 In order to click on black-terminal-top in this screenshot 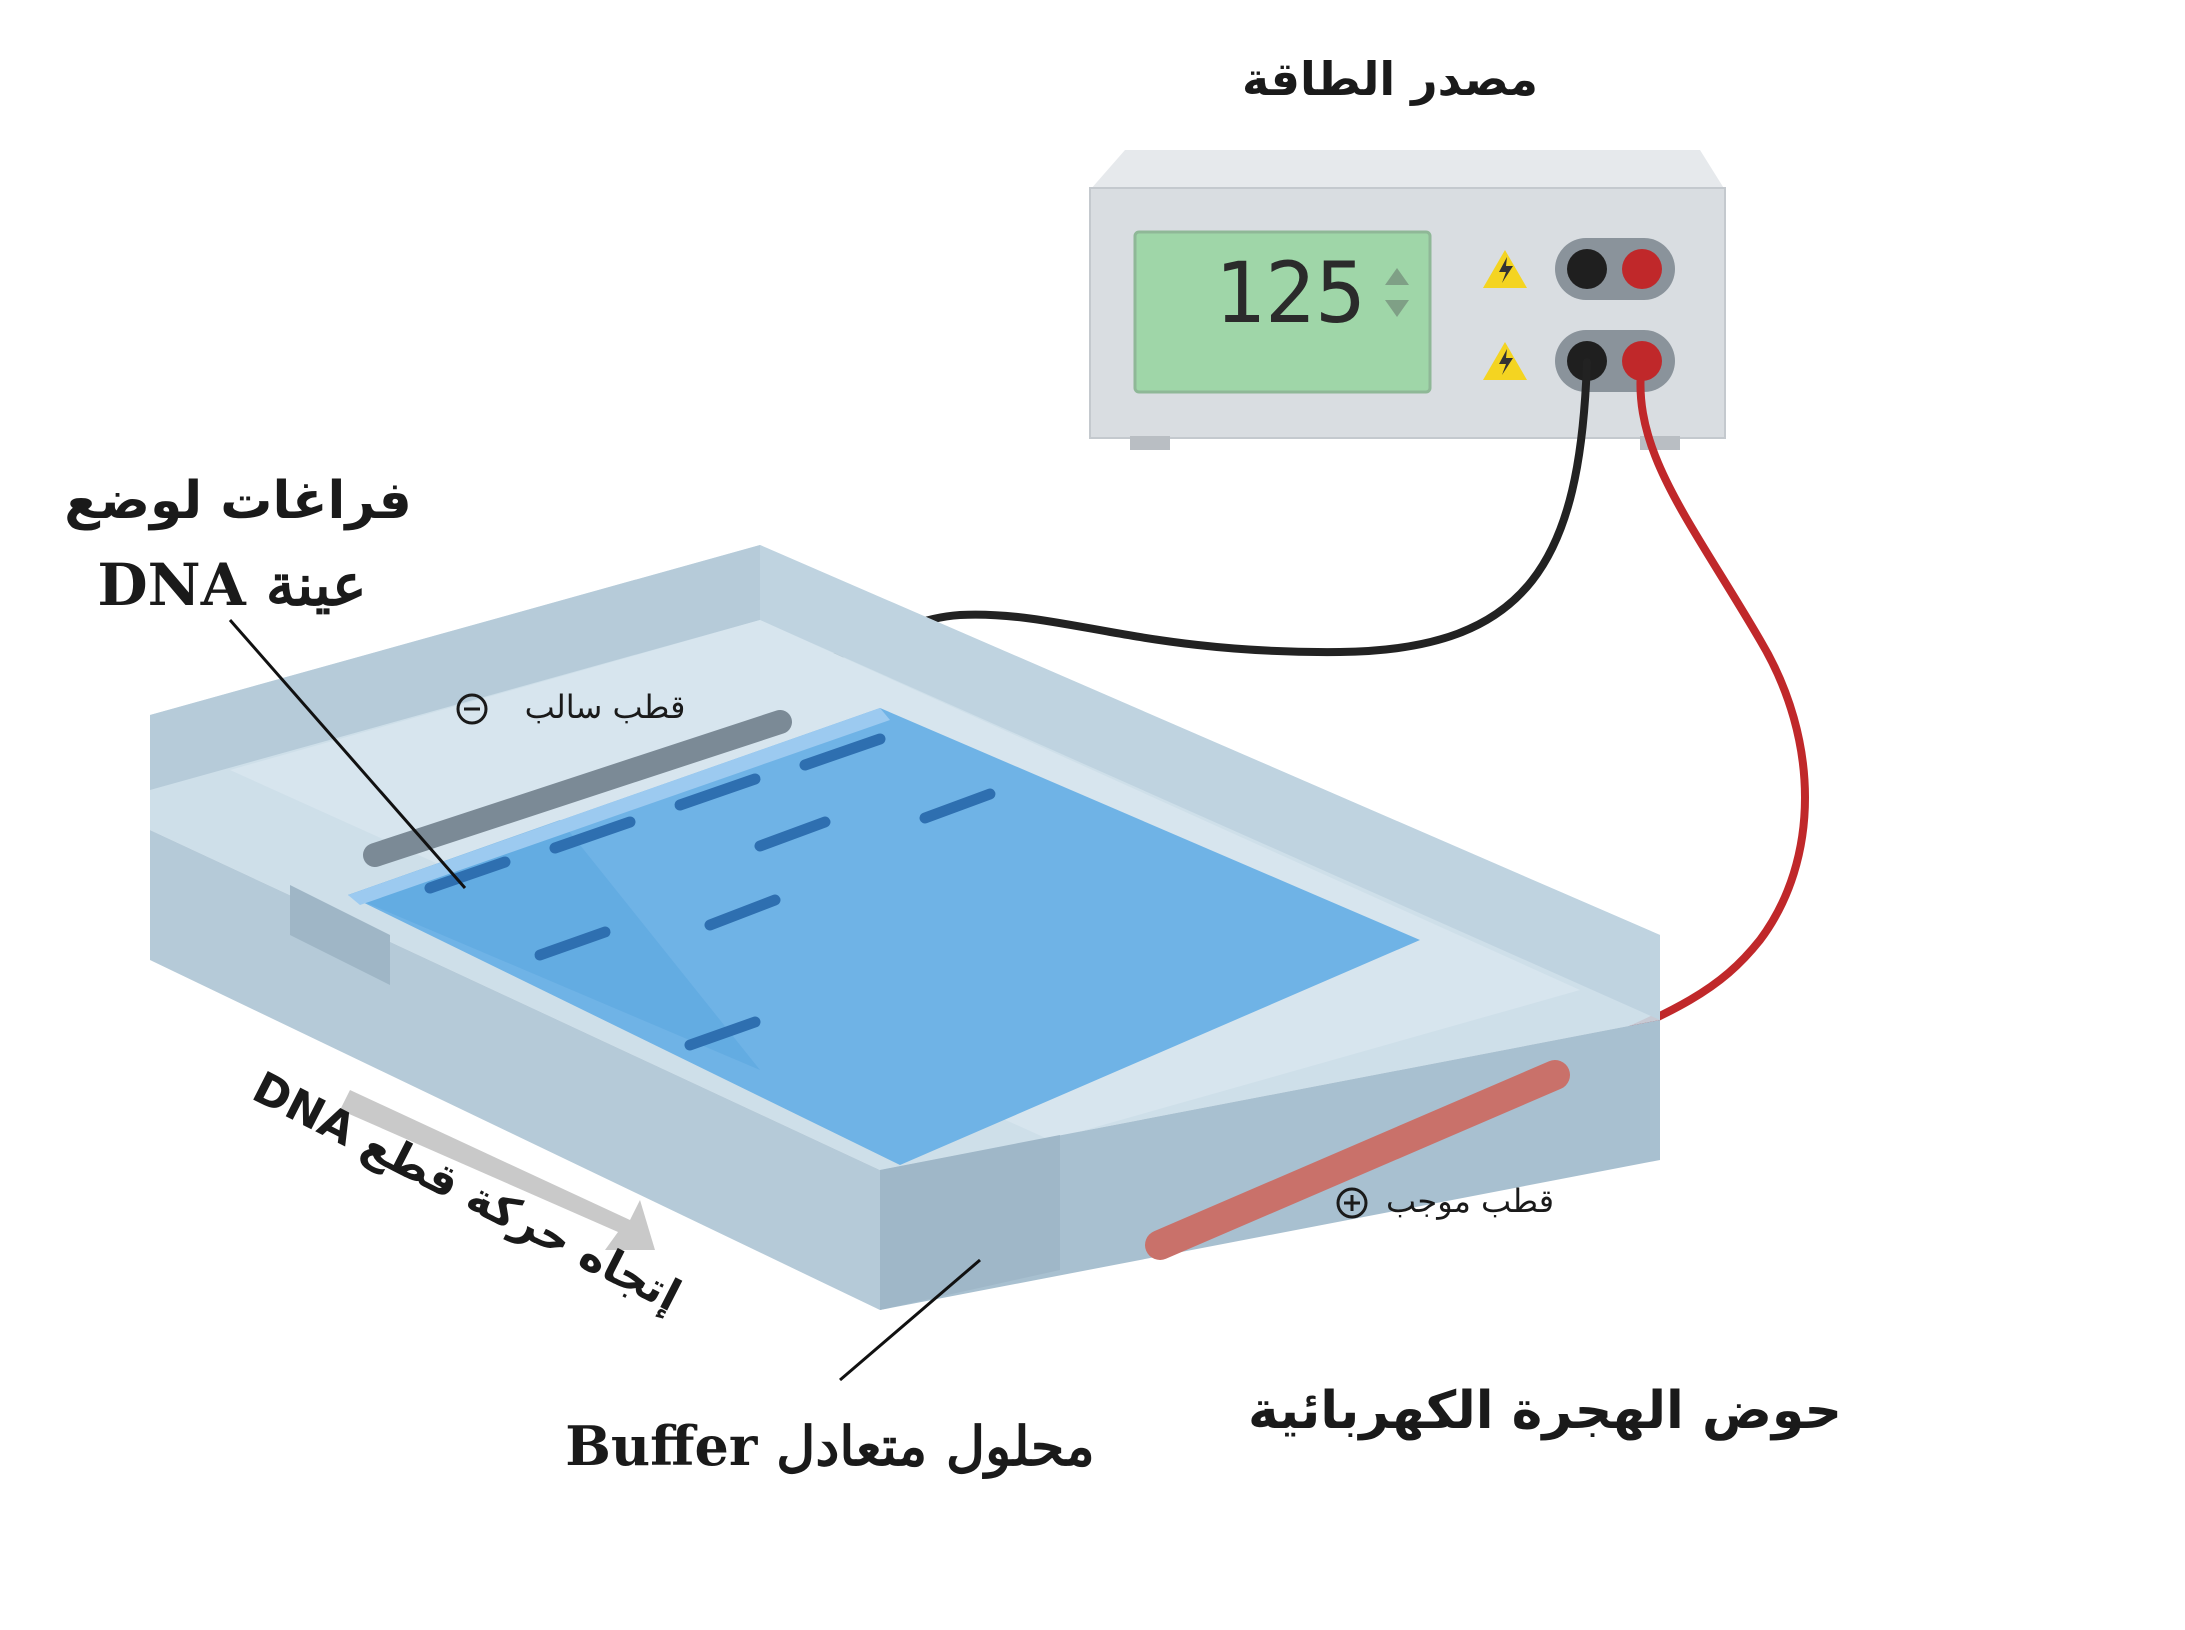, I will do `click(1587, 269)`.